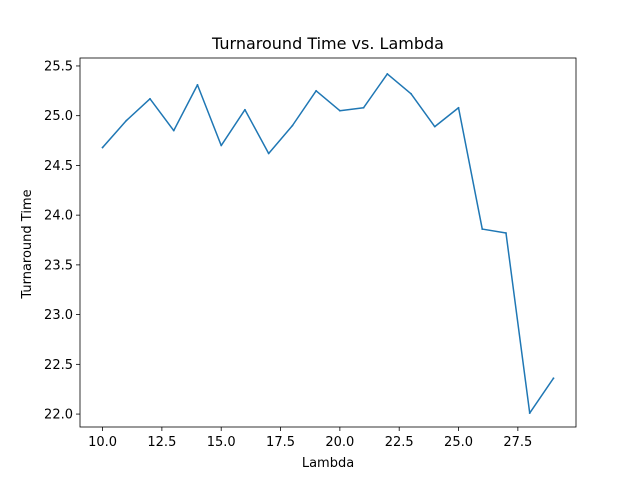 Image resolution: width=640 pixels, height=485 pixels. What do you see at coordinates (310, 438) in the screenshot?
I see `x-axis-ticks: 10.0 12.5 15.0 17.5 20.0 22.5 25.0 27.5` at bounding box center [310, 438].